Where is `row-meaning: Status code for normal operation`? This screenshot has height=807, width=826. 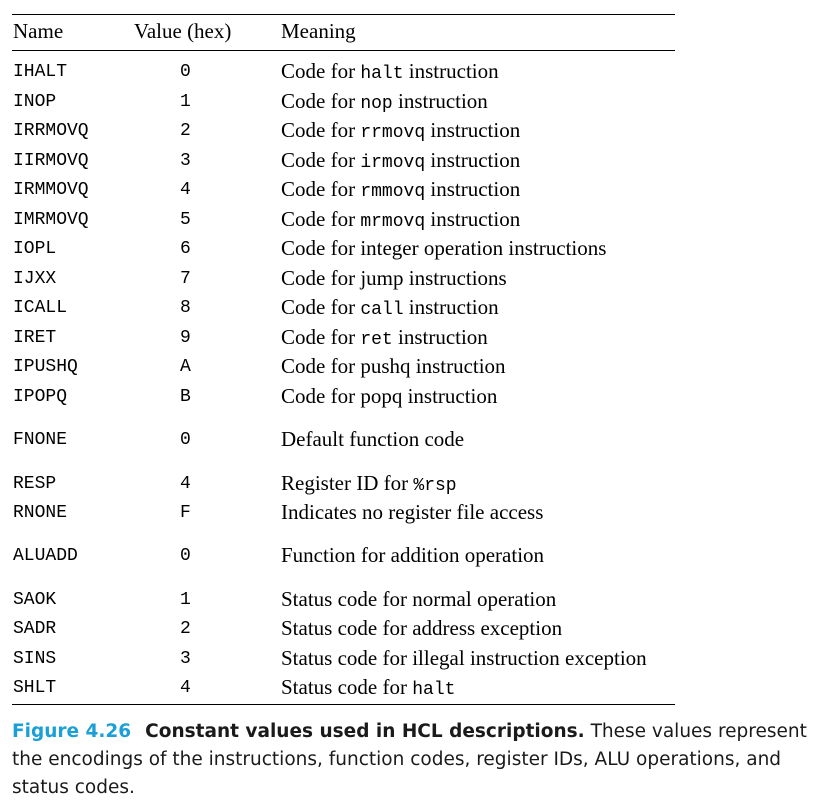 row-meaning: Status code for normal operation is located at coordinates (418, 599).